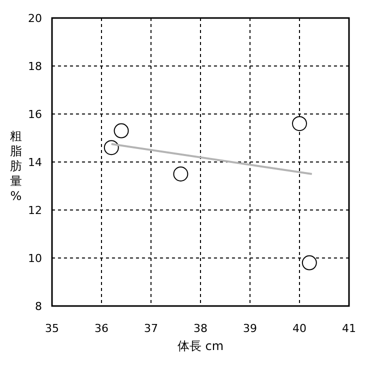 The image size is (368, 369). I want to click on y-tick-label: 10, so click(35, 258).